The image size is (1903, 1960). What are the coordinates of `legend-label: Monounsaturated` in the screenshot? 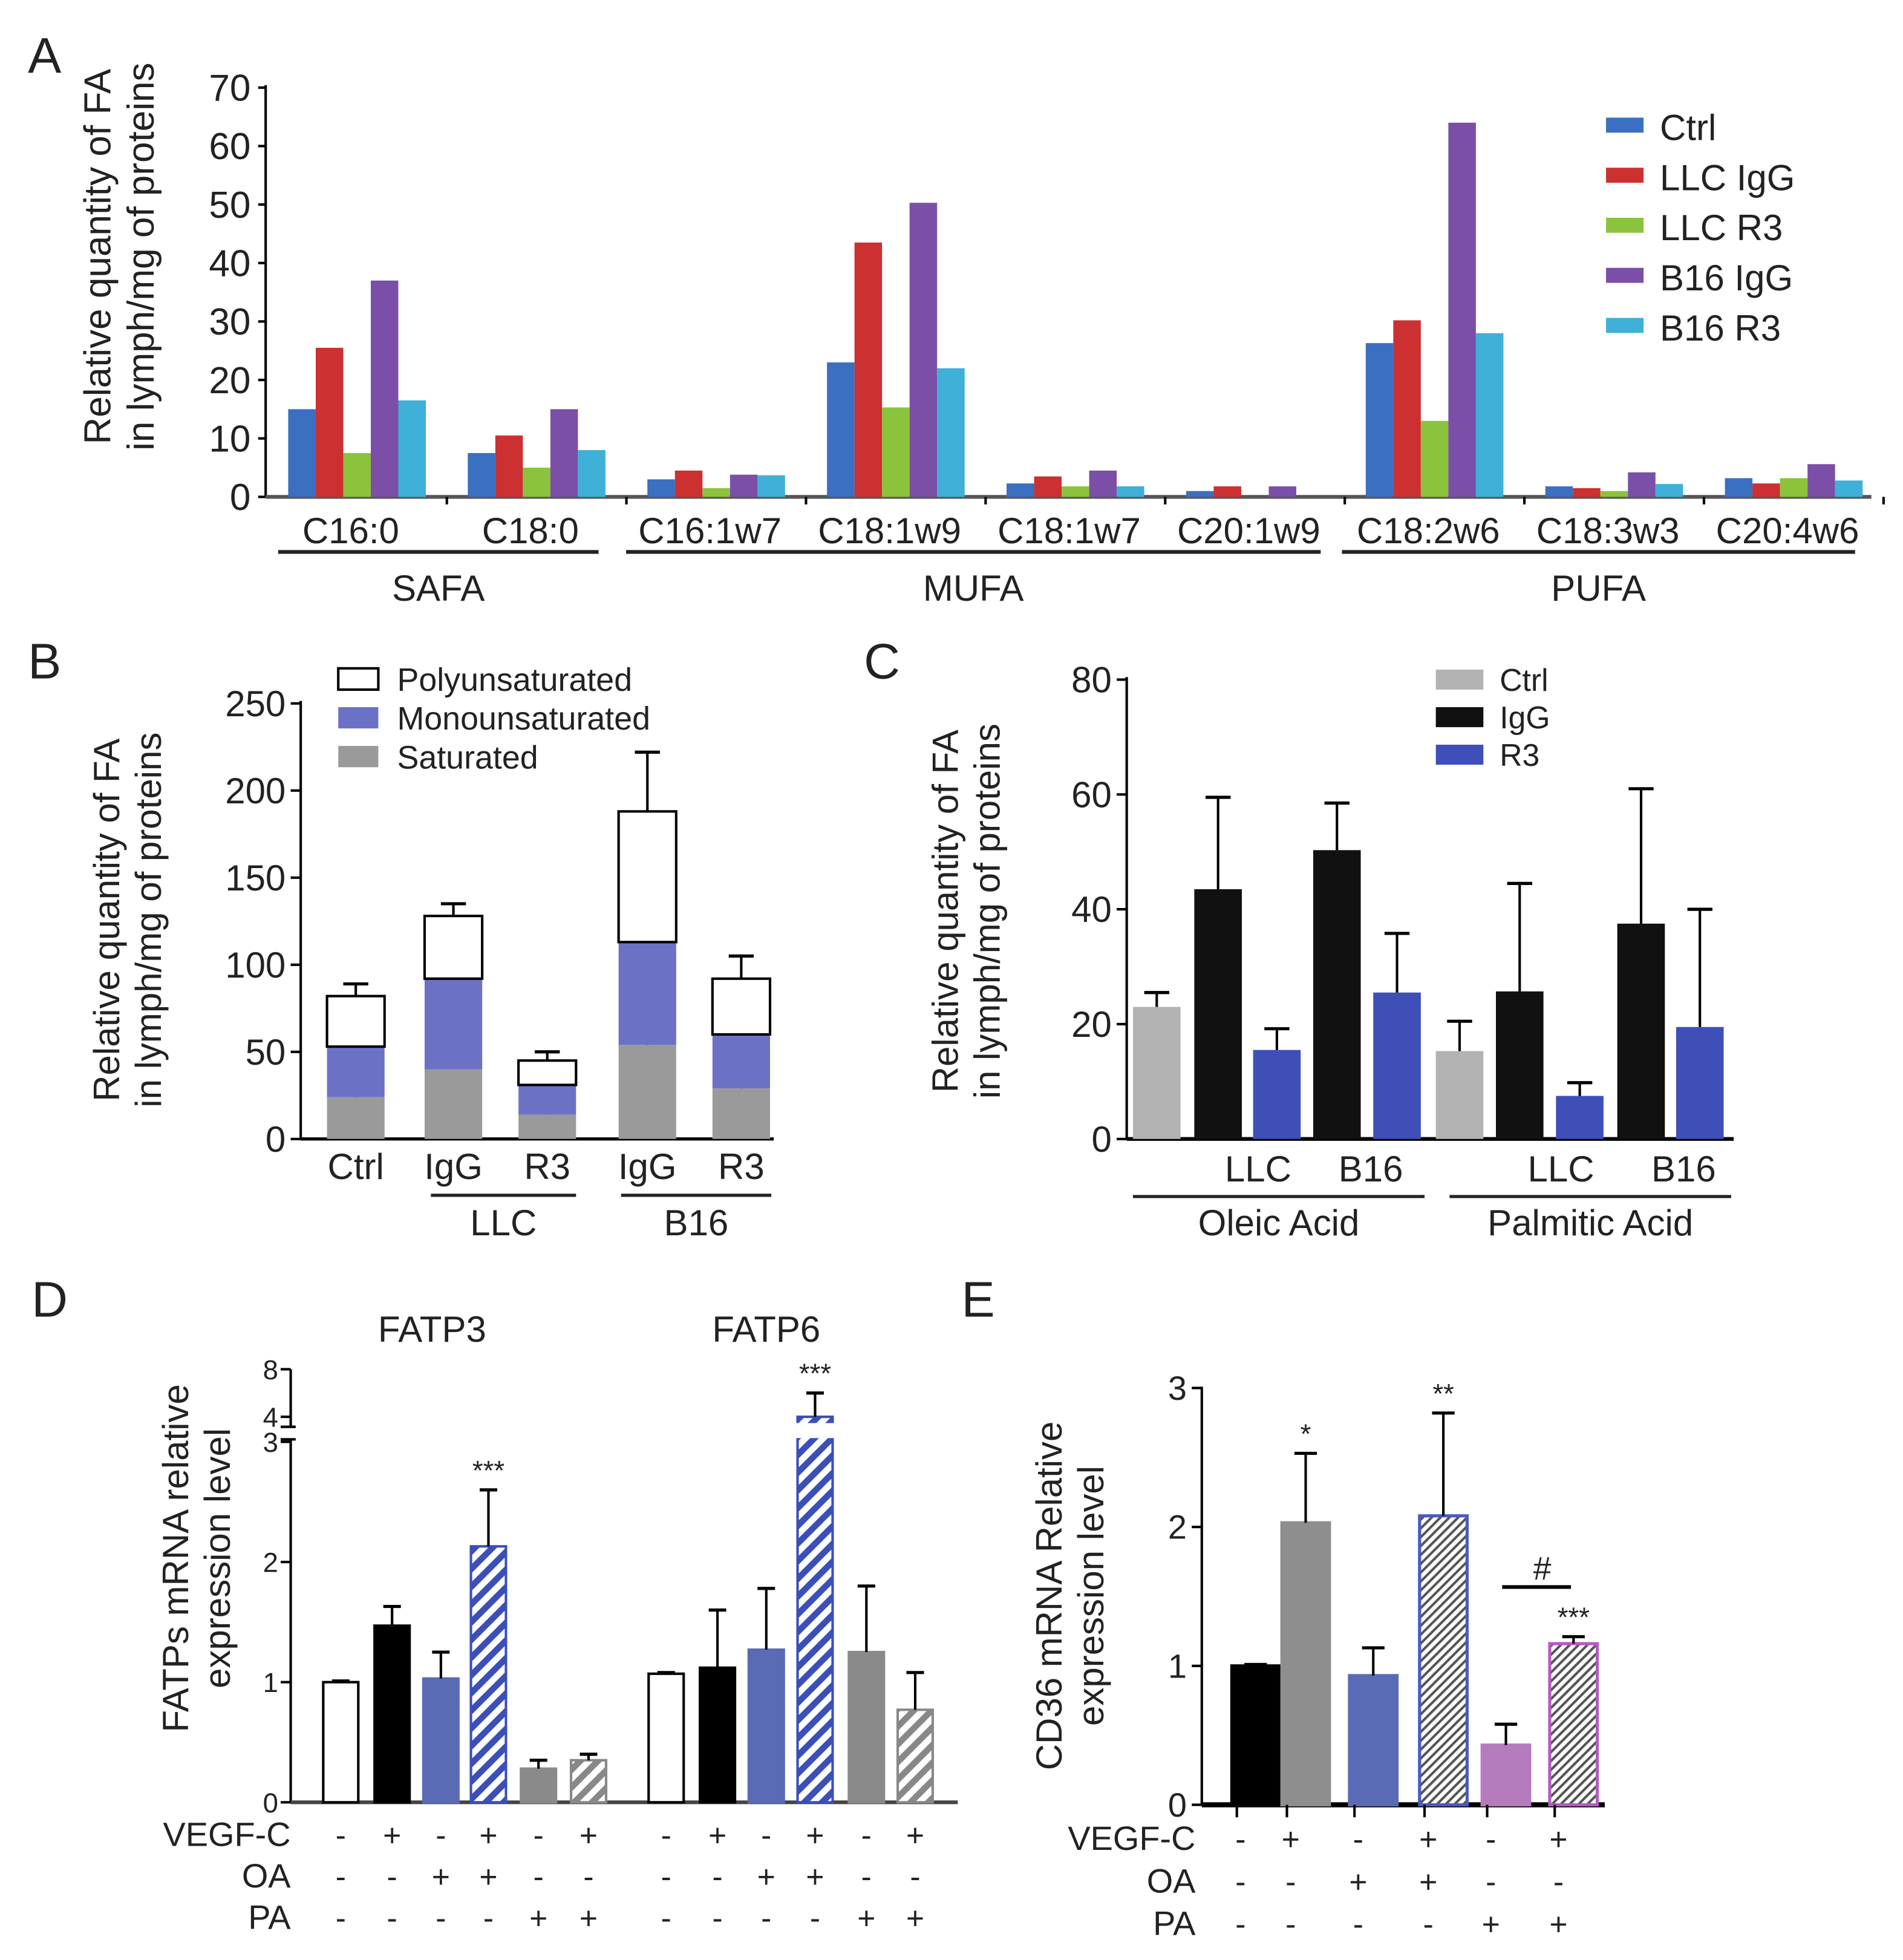 It's located at (523, 719).